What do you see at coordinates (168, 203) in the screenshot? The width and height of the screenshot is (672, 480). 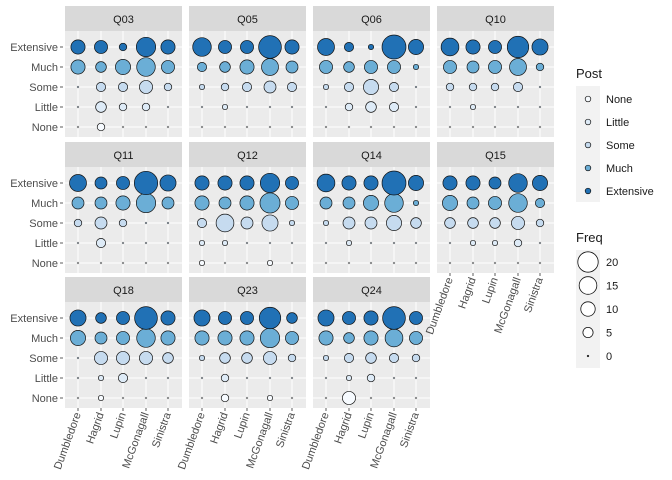 I see `bubble-q11-sinistra-much` at bounding box center [168, 203].